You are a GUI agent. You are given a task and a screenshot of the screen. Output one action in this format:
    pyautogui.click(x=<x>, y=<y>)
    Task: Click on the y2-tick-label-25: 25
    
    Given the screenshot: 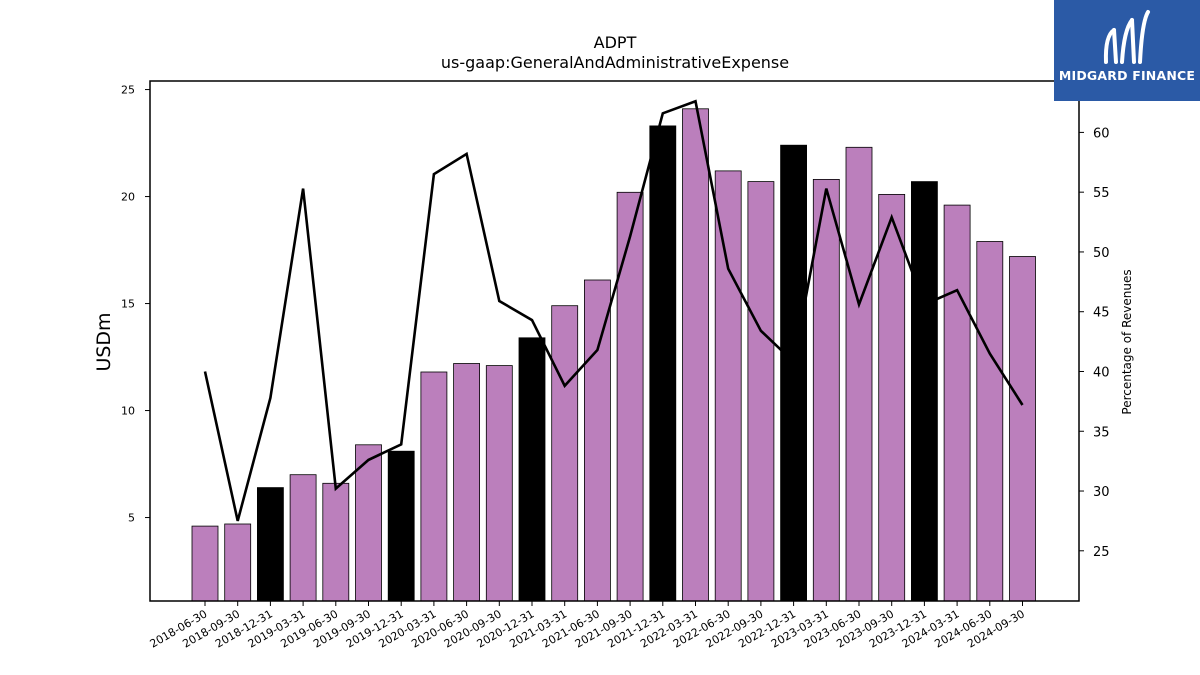 What is the action you would take?
    pyautogui.click(x=1101, y=552)
    